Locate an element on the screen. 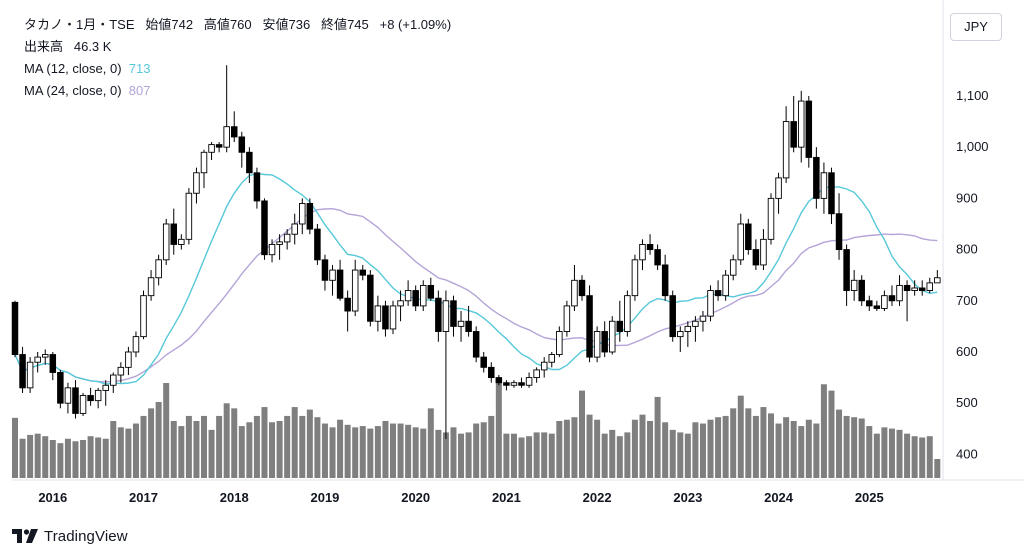 This screenshot has width=1024, height=558. close-value: 745 is located at coordinates (358, 24).